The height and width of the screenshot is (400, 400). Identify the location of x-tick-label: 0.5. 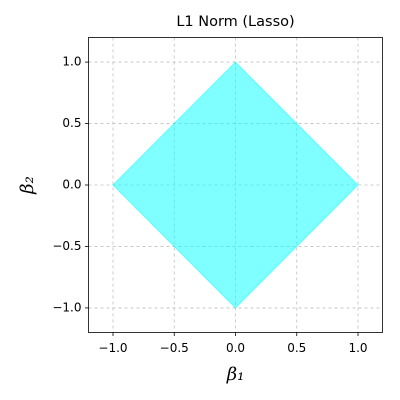
(296, 348).